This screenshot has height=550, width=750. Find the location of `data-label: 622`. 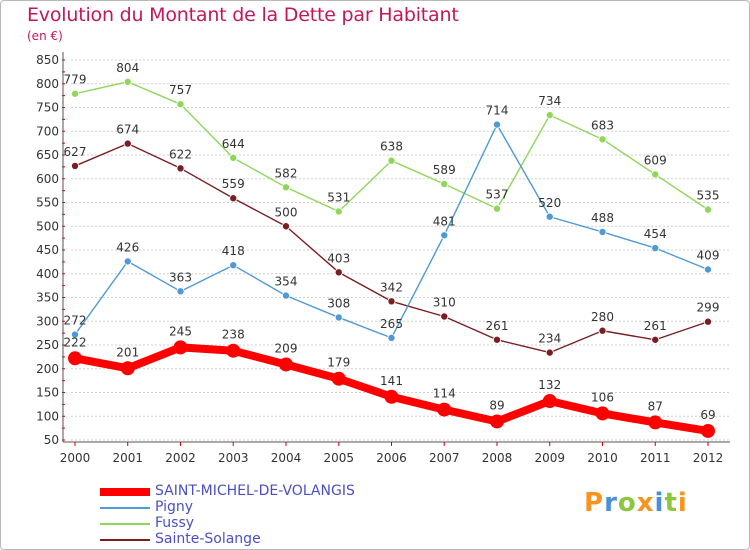

data-label: 622 is located at coordinates (180, 154).